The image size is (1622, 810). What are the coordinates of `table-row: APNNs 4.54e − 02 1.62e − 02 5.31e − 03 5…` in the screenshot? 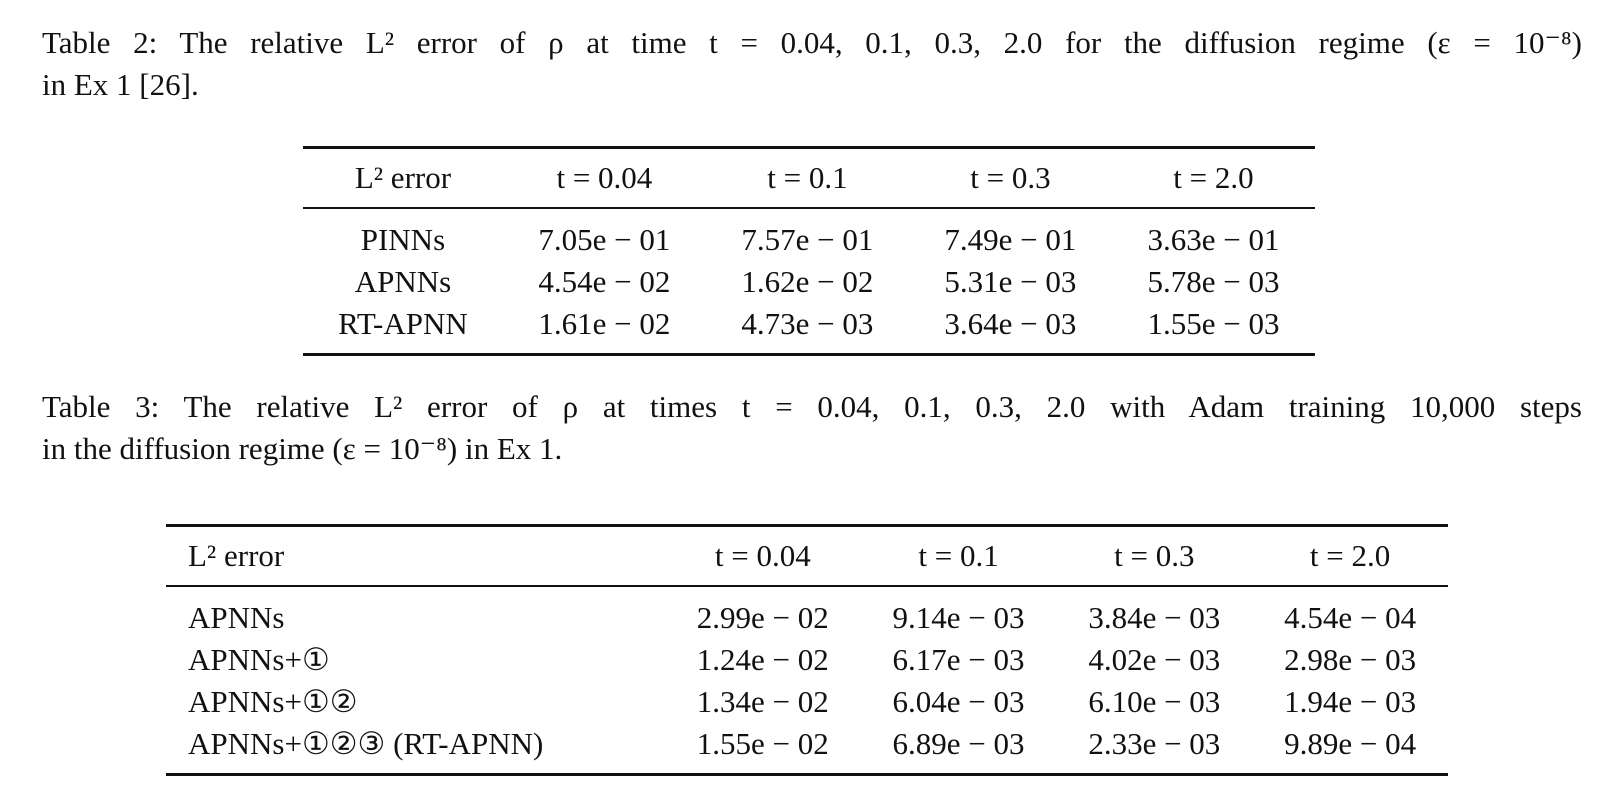 It's located at (809, 282).